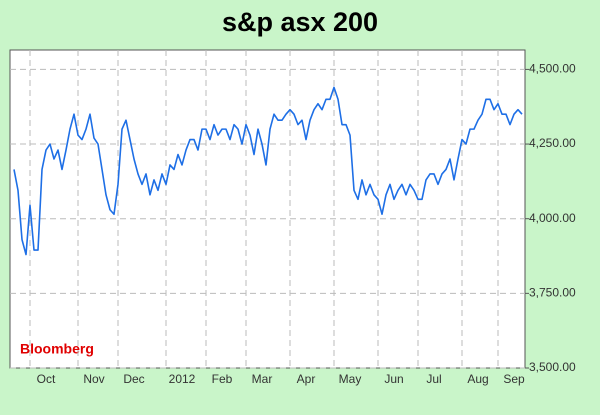 The image size is (600, 415). I want to click on x-tick-label: Jul, so click(433, 379).